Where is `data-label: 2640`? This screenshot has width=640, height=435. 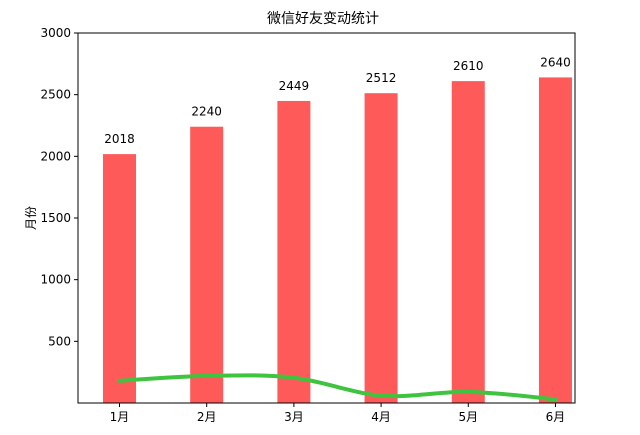
data-label: 2640 is located at coordinates (555, 62).